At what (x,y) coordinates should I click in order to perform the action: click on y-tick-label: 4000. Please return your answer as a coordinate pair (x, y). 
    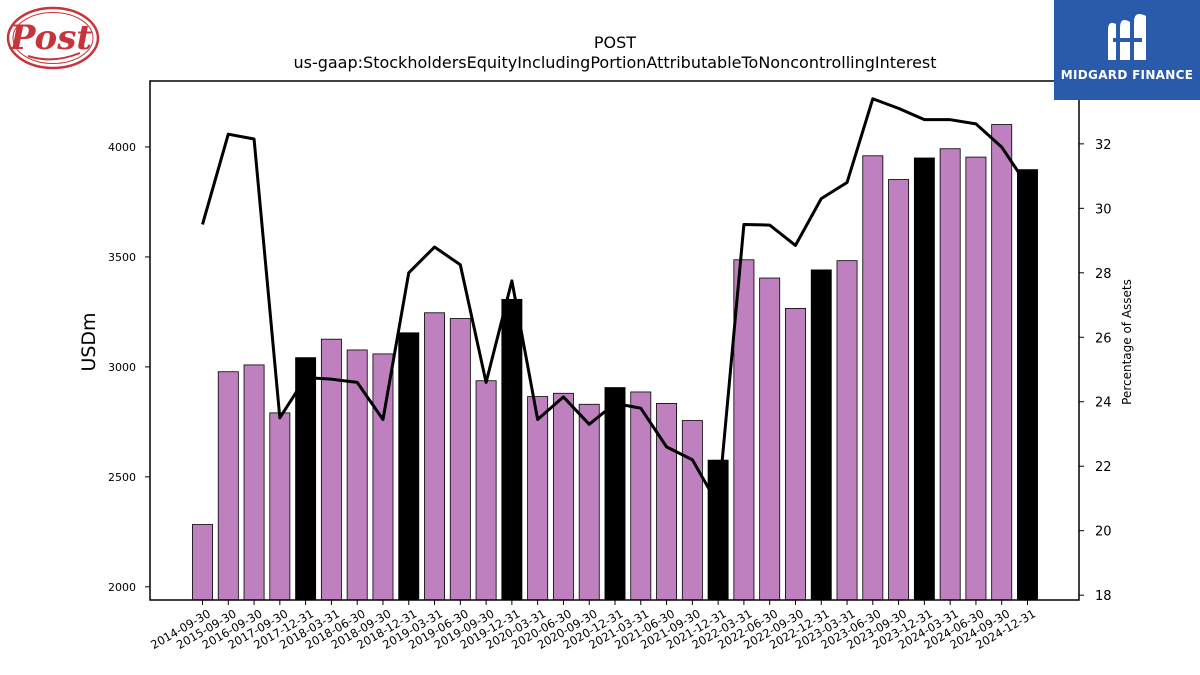
    Looking at the image, I should click on (122, 147).